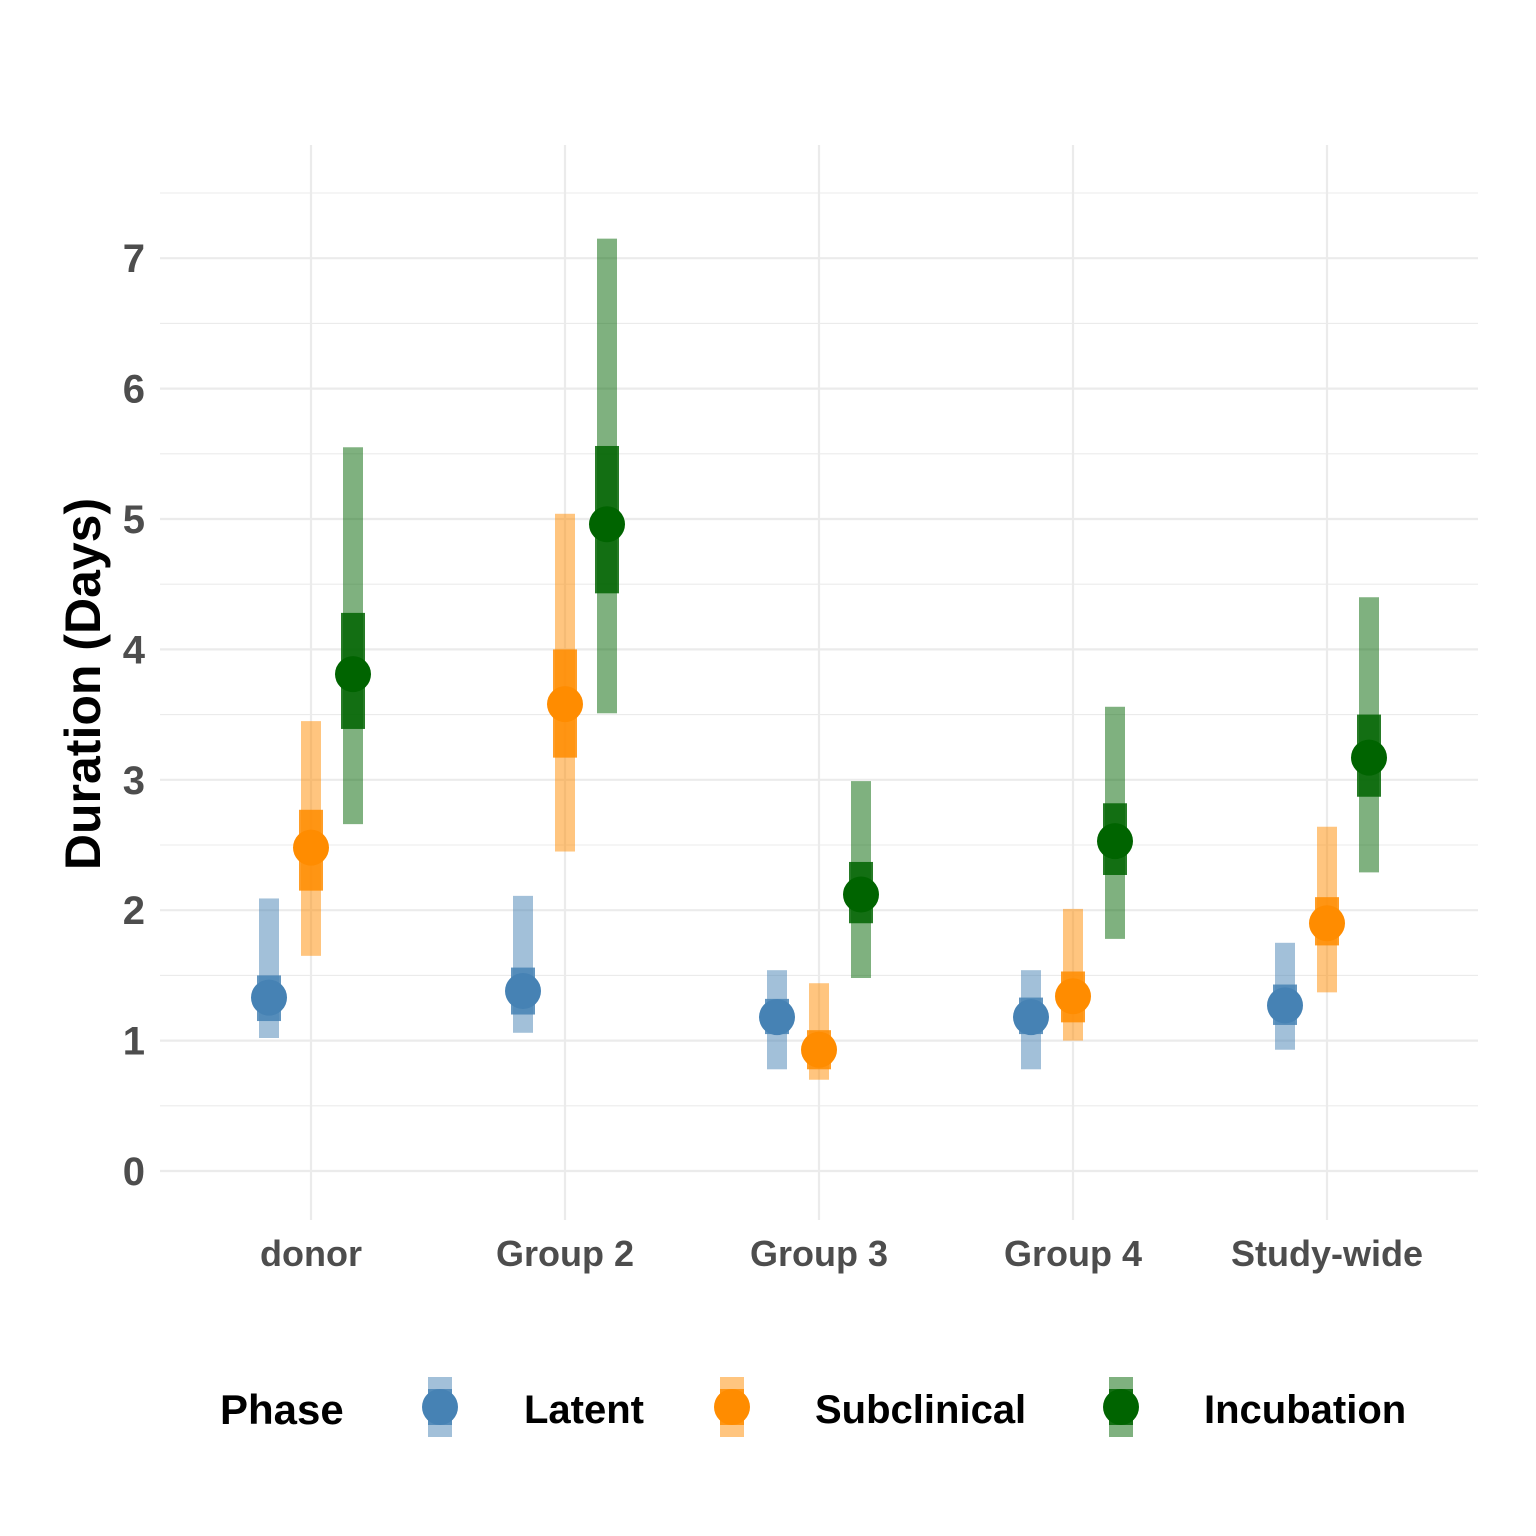 This screenshot has height=1536, width=1536. I want to click on y-tick-label: 7, so click(134, 259).